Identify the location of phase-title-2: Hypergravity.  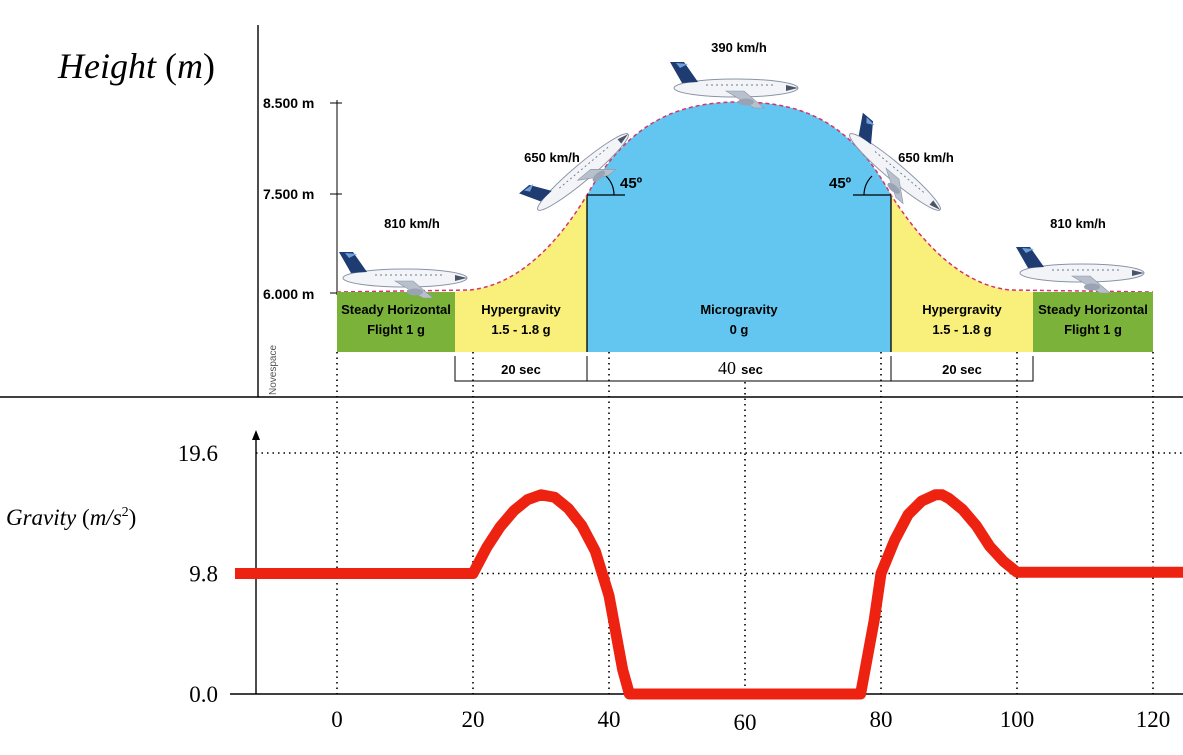
(521, 309).